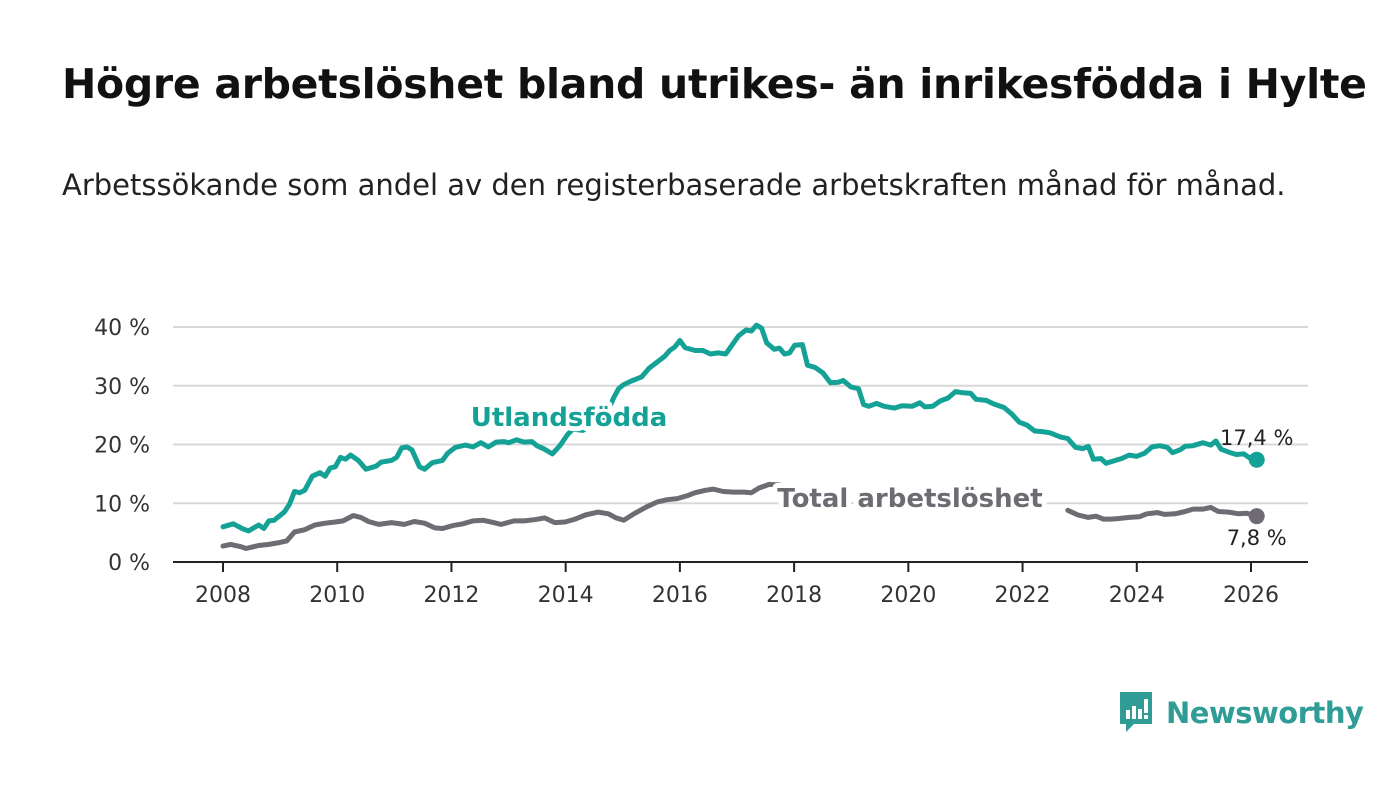 This screenshot has width=1400, height=794. Describe the element at coordinates (1256, 459) in the screenshot. I see `end-marker-utlandsfodda` at that location.